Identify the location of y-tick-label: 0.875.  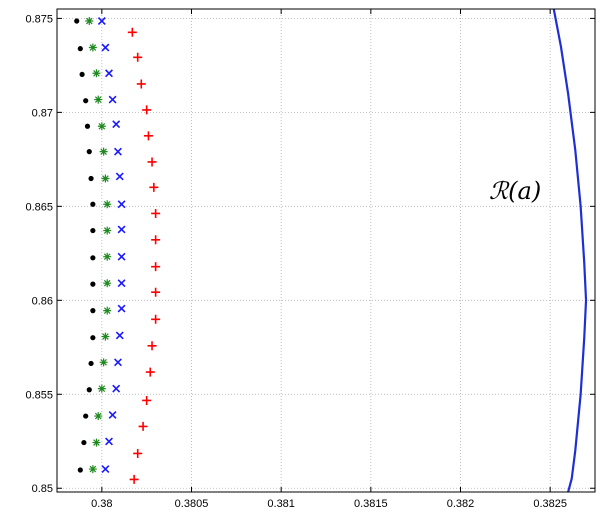
(39, 19).